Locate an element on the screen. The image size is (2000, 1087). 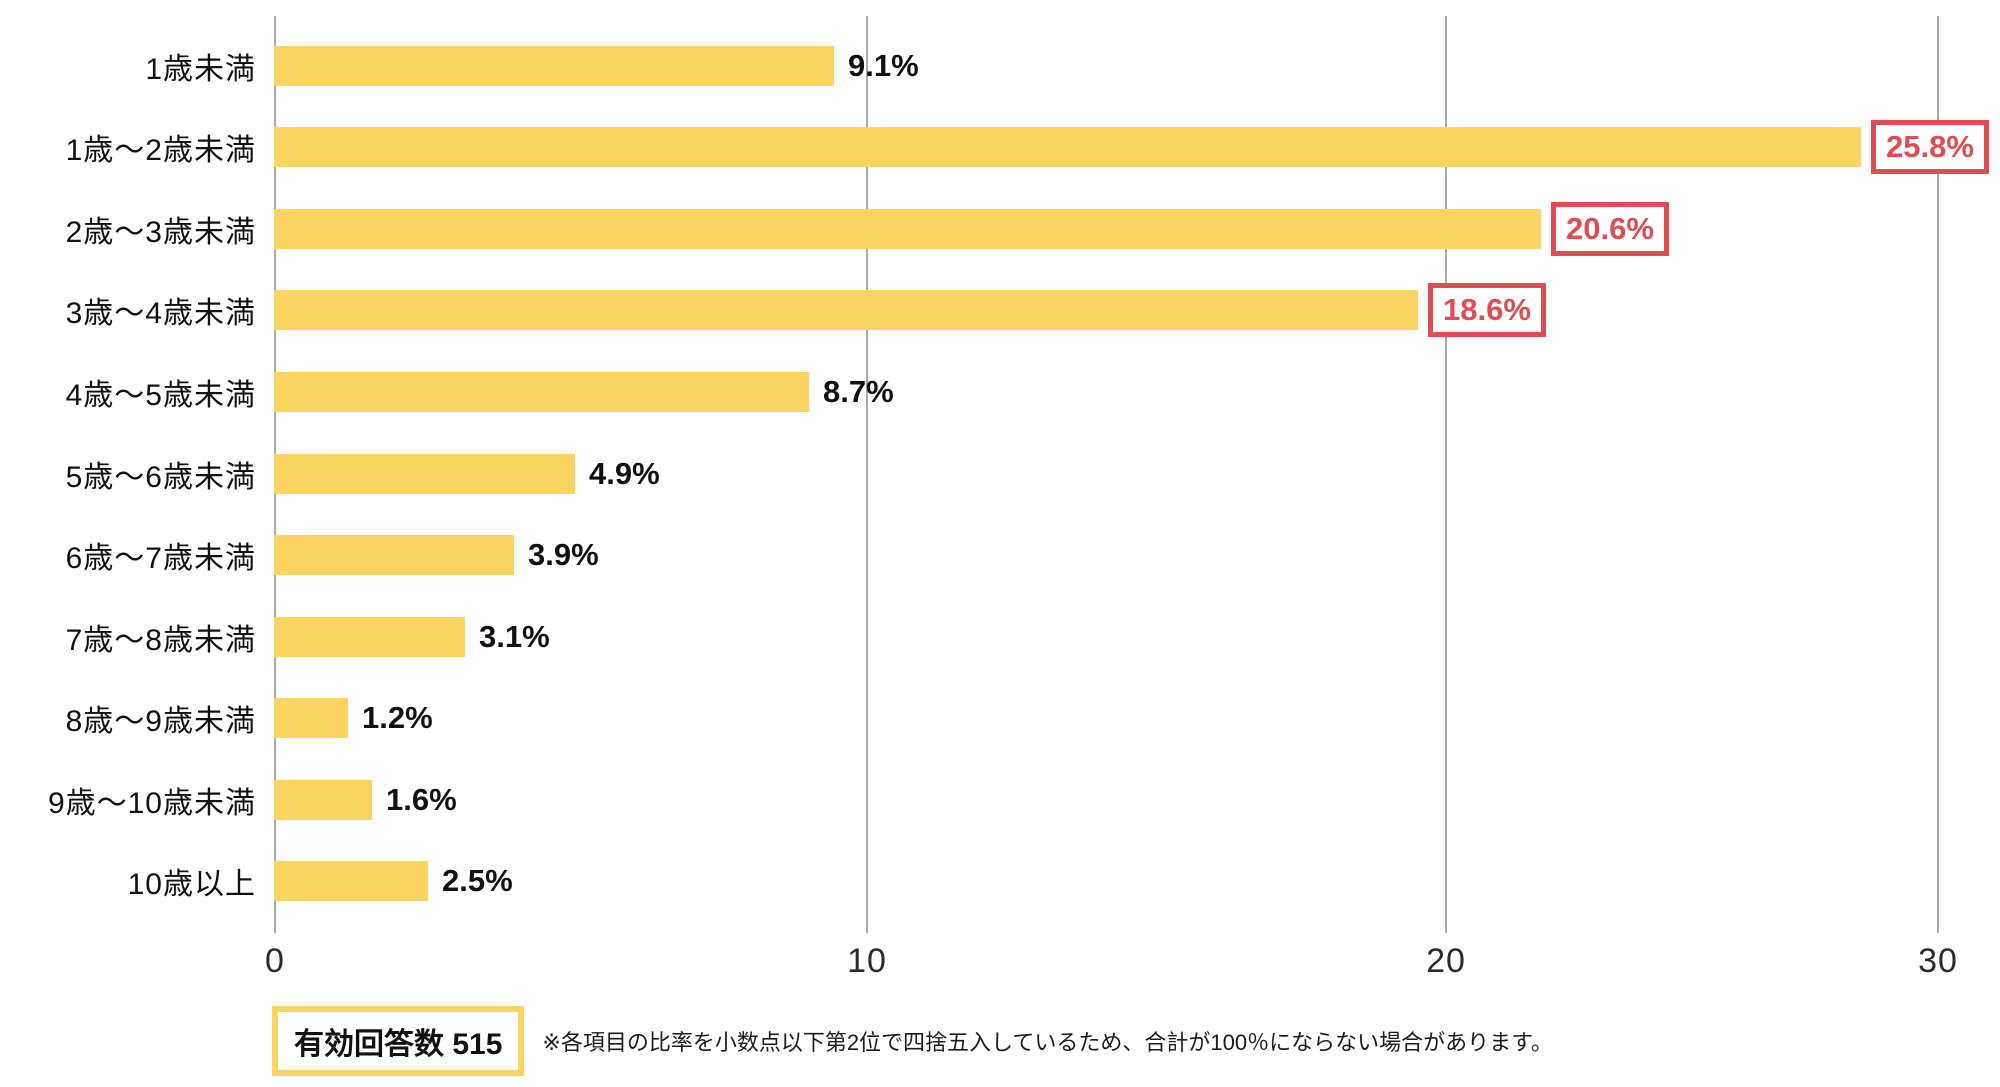
value-label: 8.7% is located at coordinates (858, 391).